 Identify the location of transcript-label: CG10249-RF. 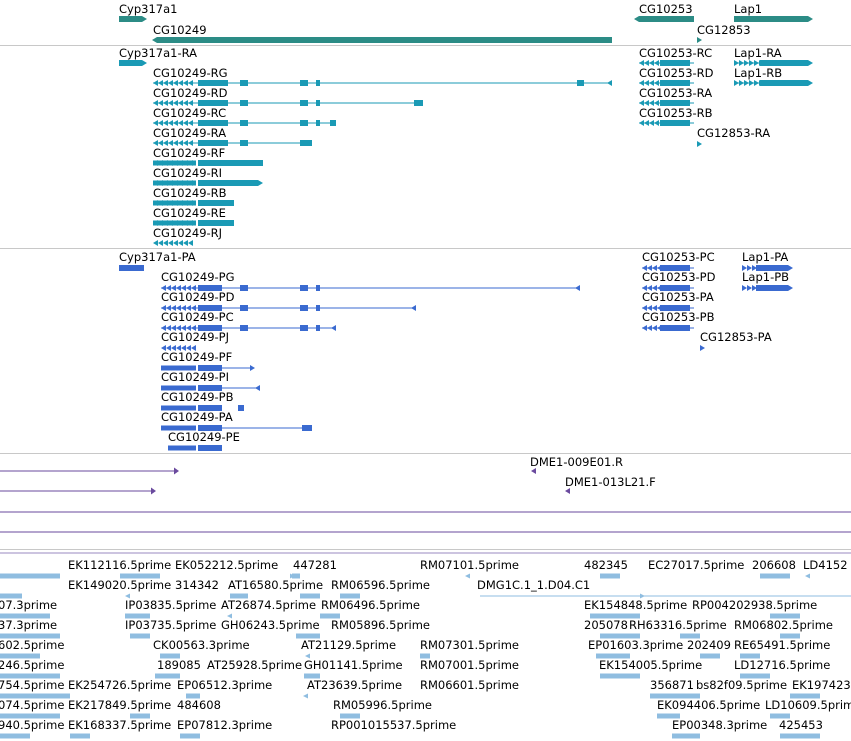
(189, 153).